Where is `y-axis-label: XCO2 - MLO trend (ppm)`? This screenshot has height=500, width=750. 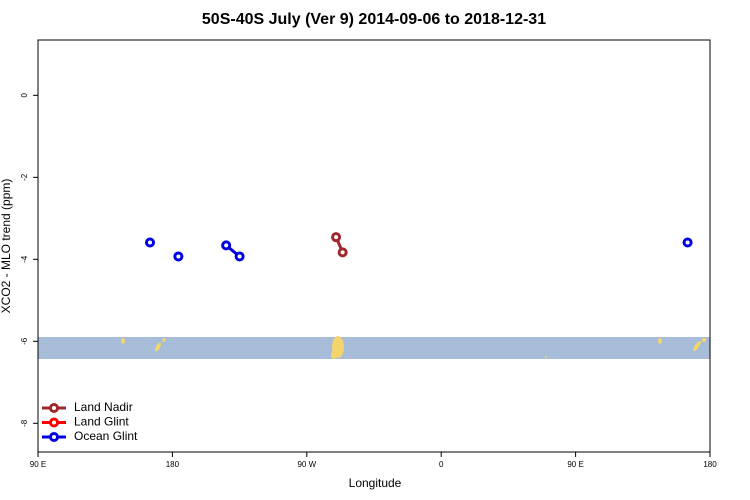 y-axis-label: XCO2 - MLO trend (ppm) is located at coordinates (6, 246).